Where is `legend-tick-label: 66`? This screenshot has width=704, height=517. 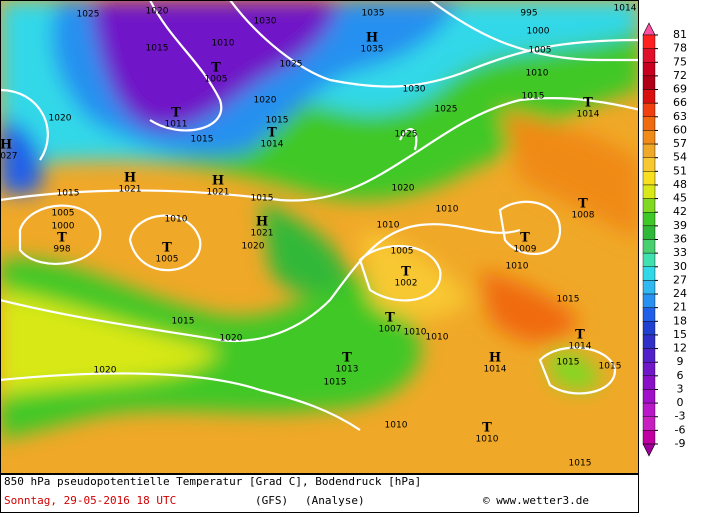
legend-tick-label: 66 is located at coordinates (680, 102).